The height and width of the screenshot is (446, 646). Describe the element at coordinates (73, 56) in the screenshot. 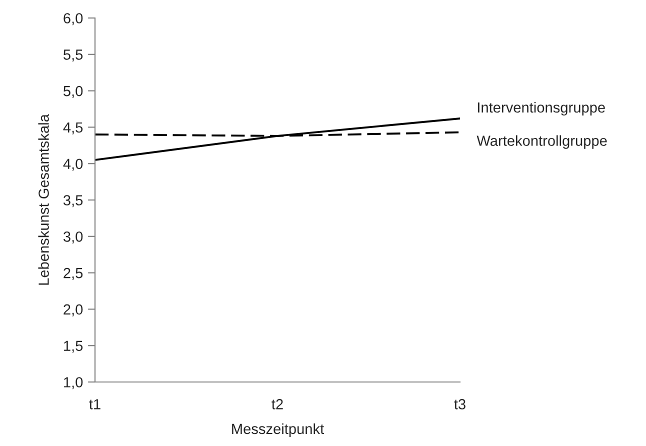

I see `y-tick-label: 5,5` at that location.